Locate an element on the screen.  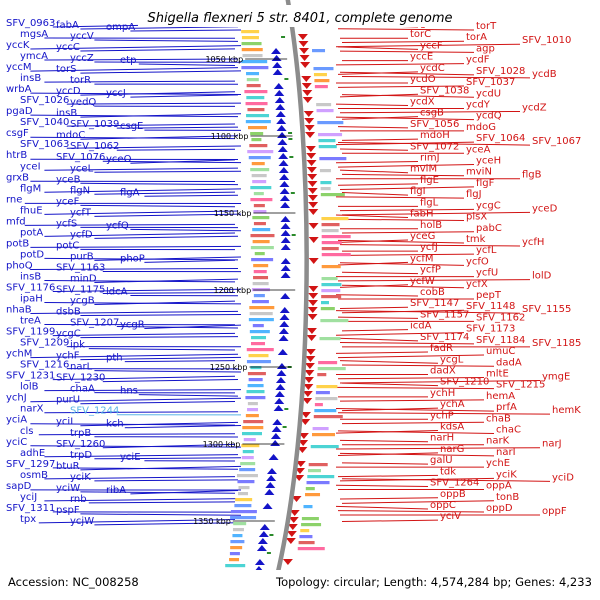
right-gene-label: narK is located at coordinates (498, 441).